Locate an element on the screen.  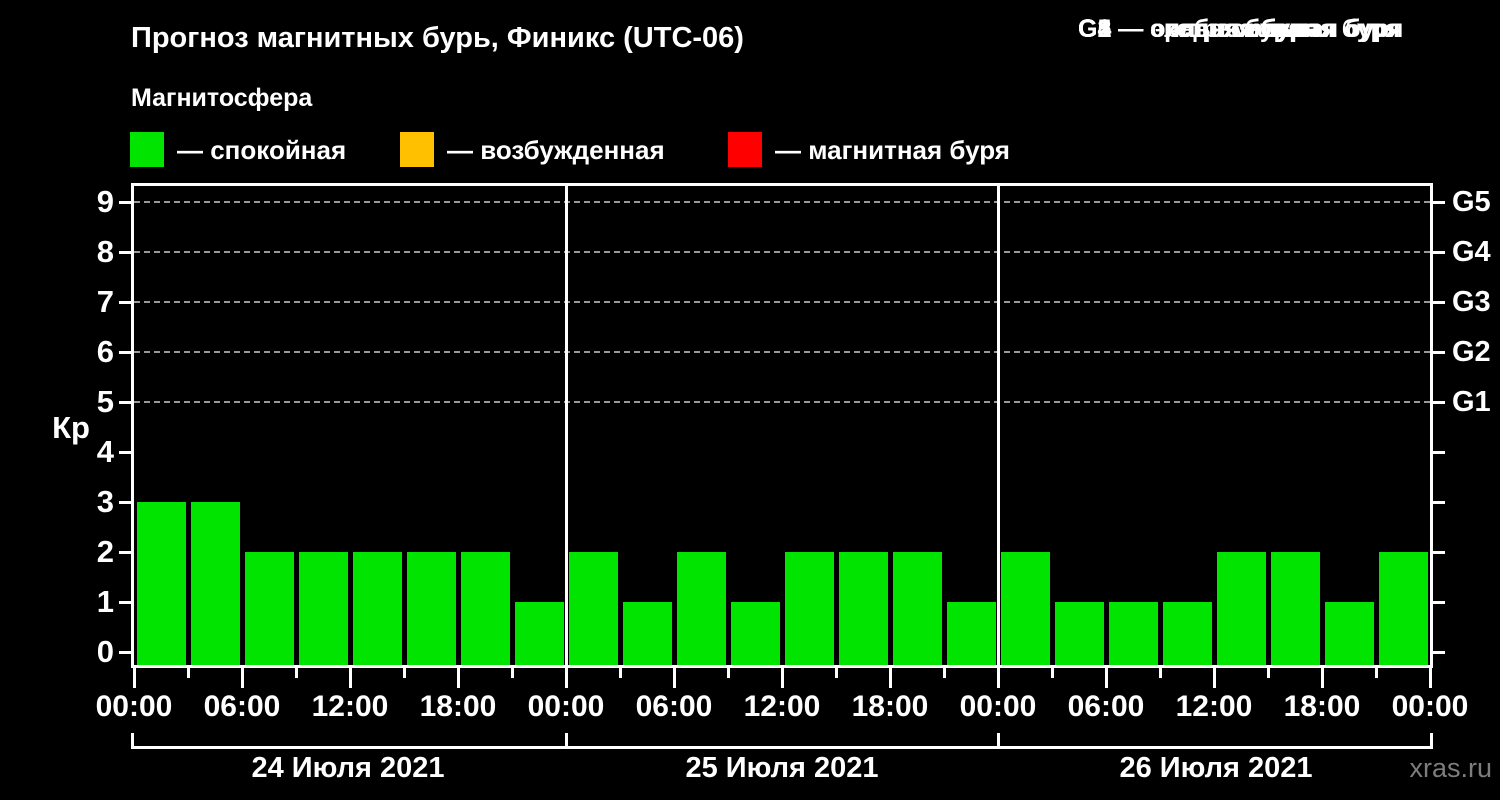
right-axis-label-g3: G3 is located at coordinates (1471, 302).